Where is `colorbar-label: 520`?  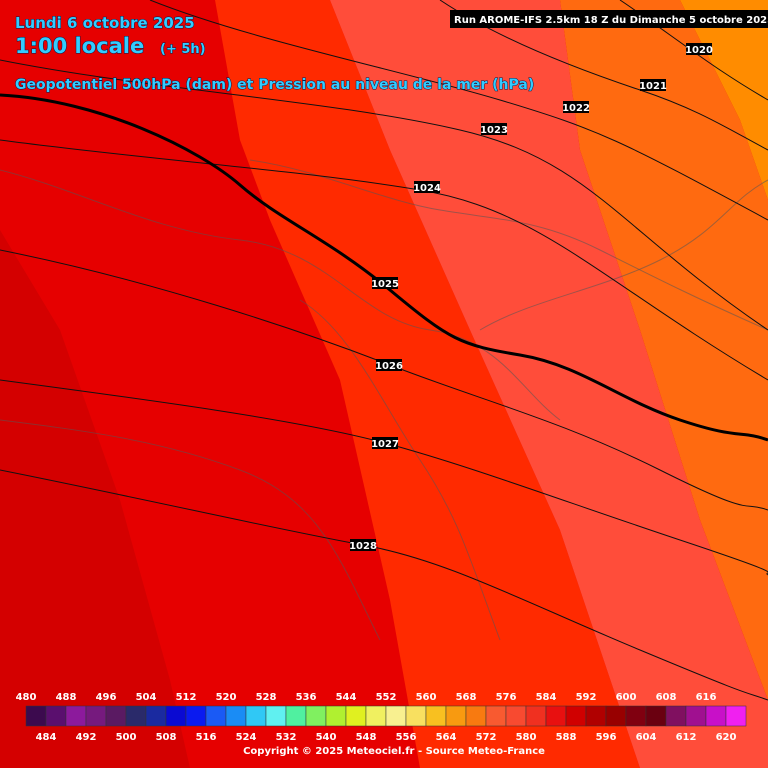 colorbar-label: 520 is located at coordinates (226, 697).